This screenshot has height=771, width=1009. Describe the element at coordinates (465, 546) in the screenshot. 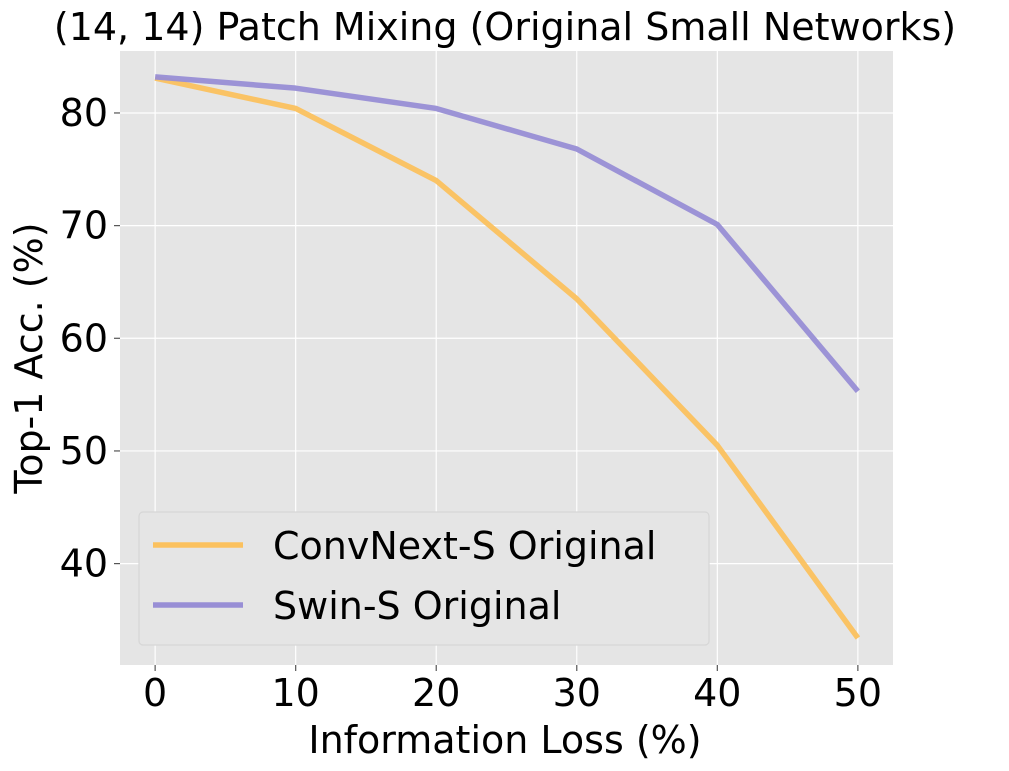

I see `legend-label: ConvNext-S Original` at that location.